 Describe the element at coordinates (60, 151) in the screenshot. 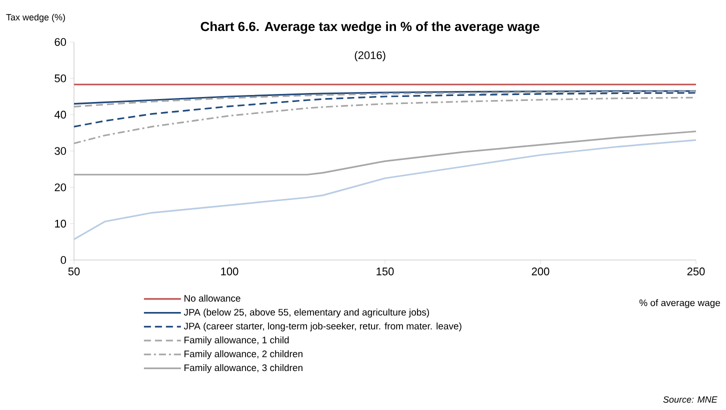

I see `y-tick-label: 30` at that location.